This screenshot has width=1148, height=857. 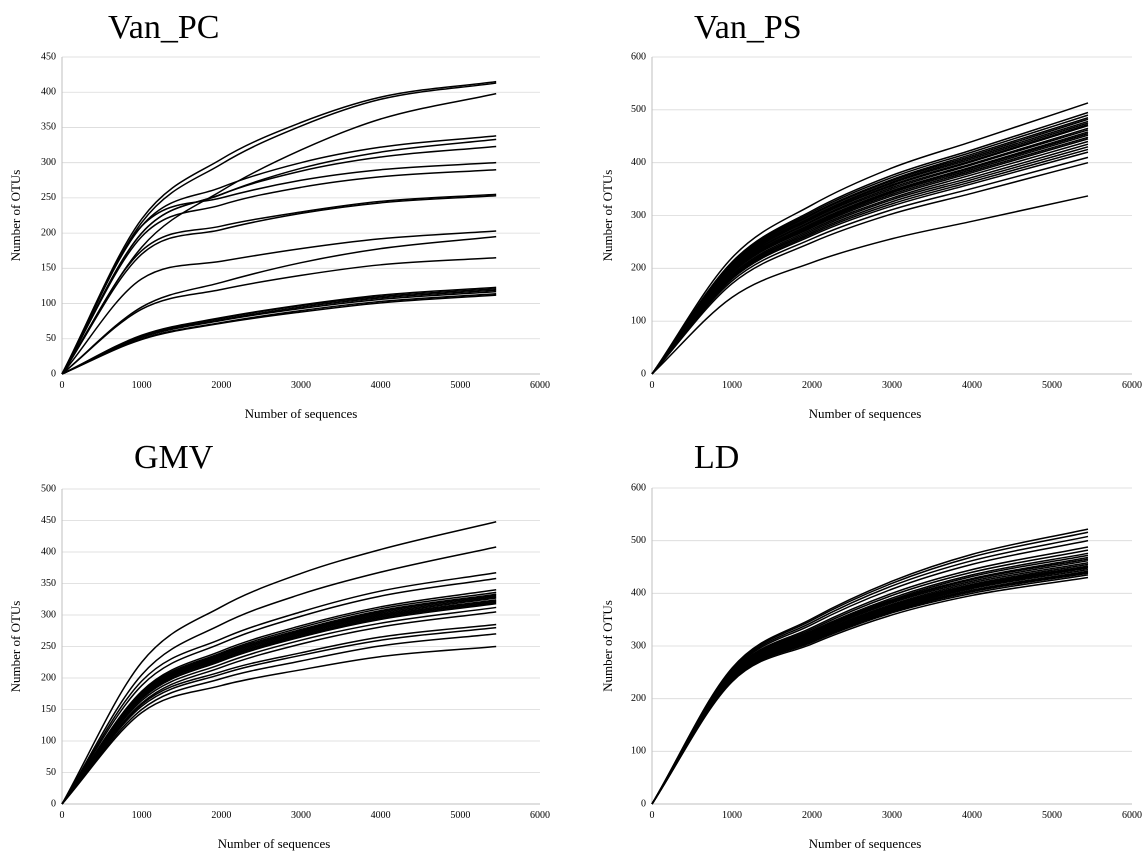 I want to click on chart-title: LD, so click(x=716, y=457).